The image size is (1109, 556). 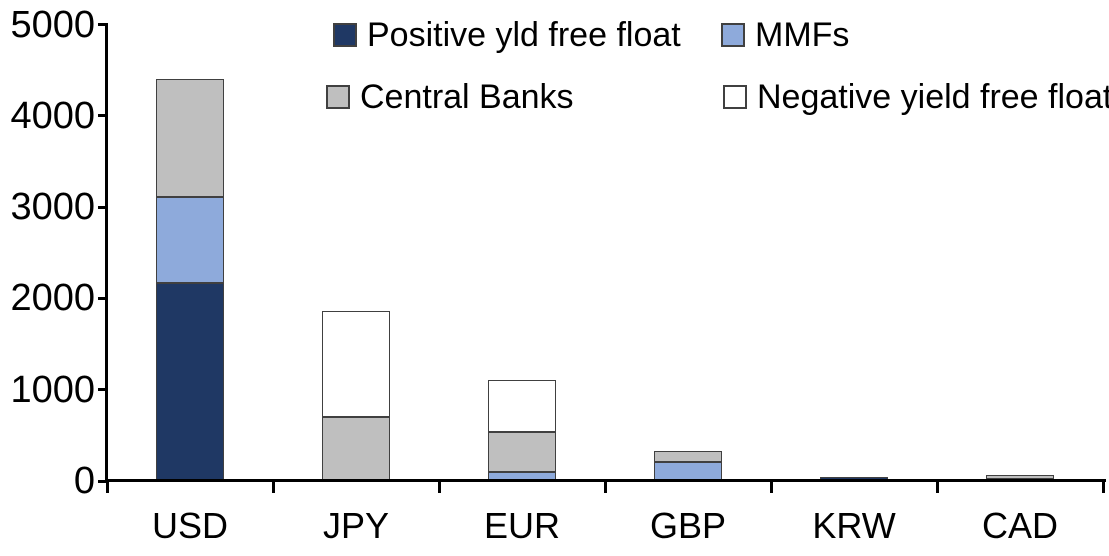 What do you see at coordinates (802, 35) in the screenshot?
I see `legend-label: MMFs` at bounding box center [802, 35].